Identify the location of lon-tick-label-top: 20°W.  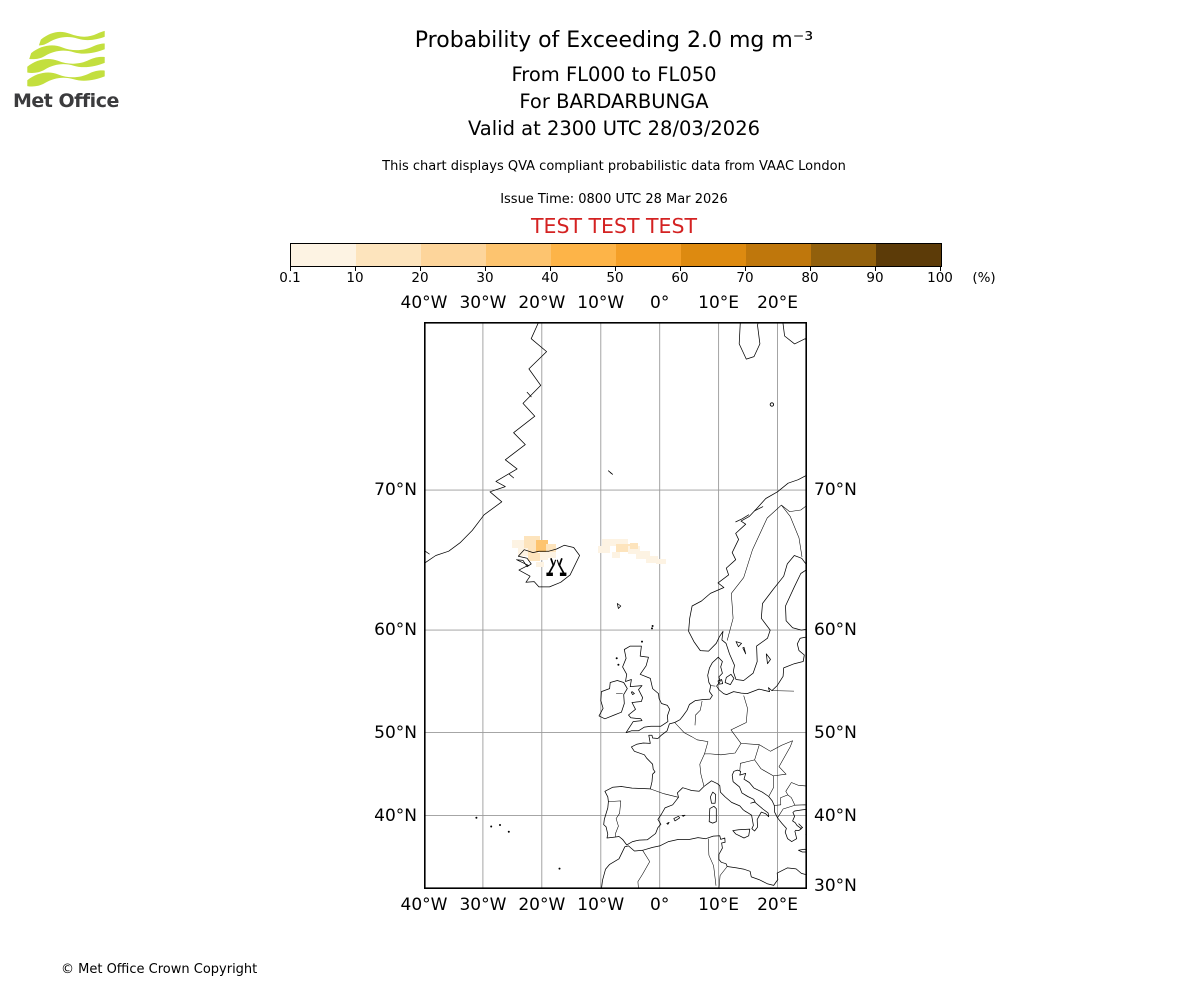
(542, 303).